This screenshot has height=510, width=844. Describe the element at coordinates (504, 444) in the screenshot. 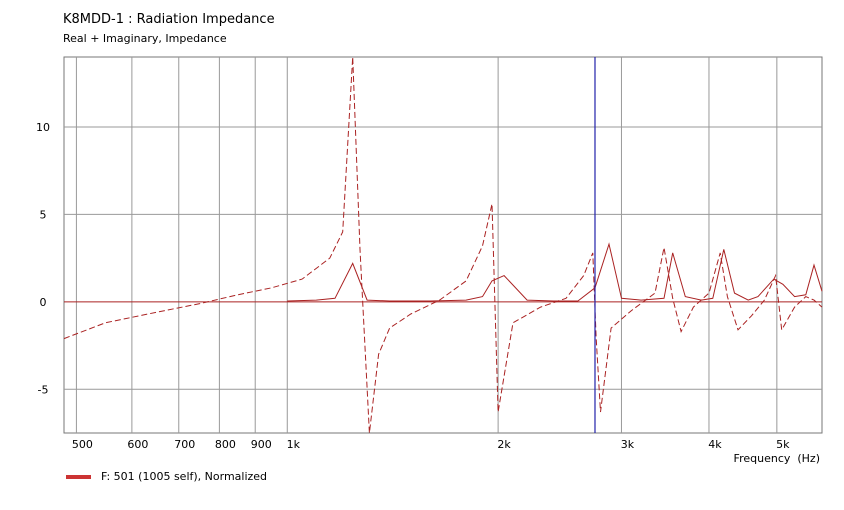

I see `x-tick-label: 2k` at that location.